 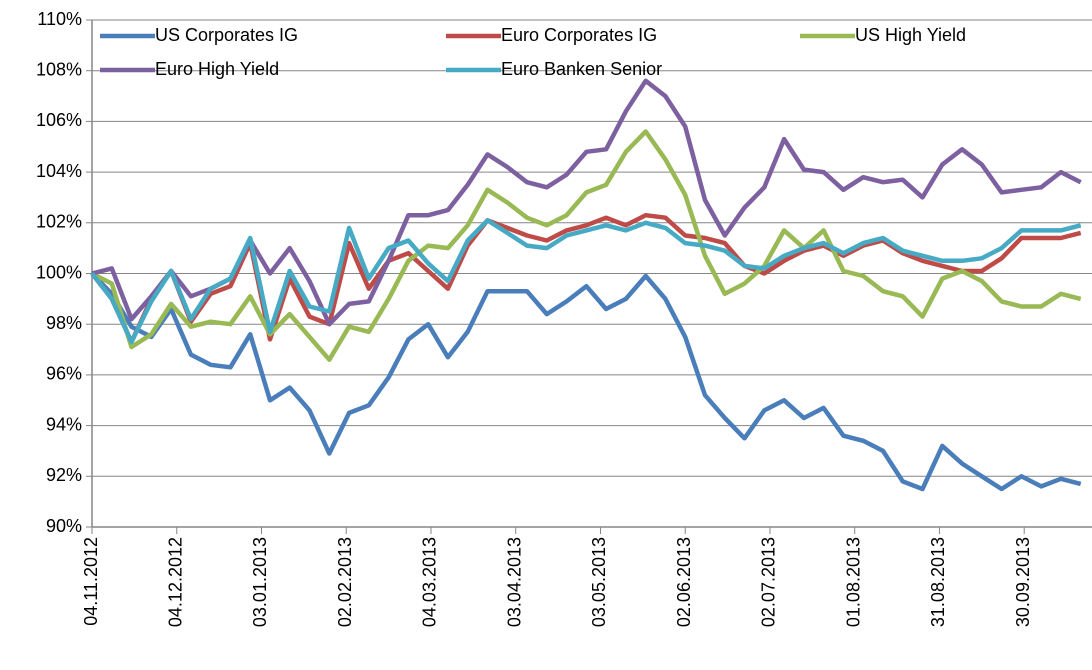 I want to click on x-tick-label: 03.01.2013, so click(x=260, y=582).